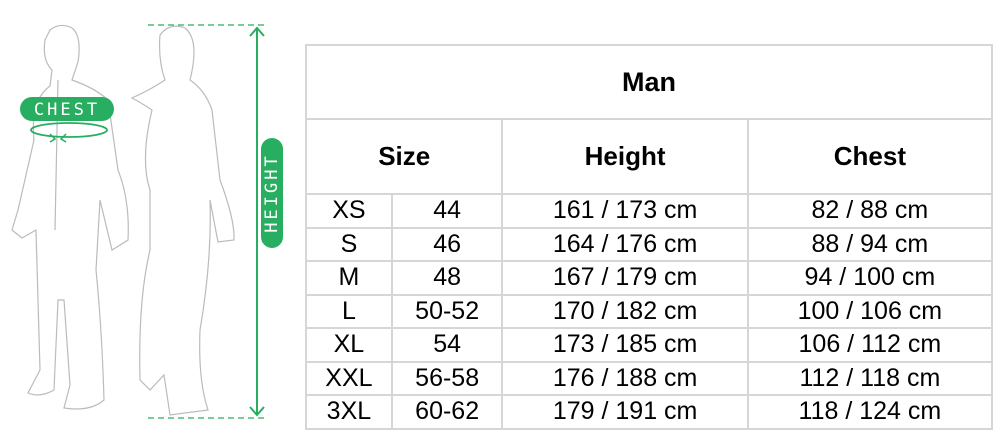 The width and height of the screenshot is (1000, 436). I want to click on arrow-up-icon, so click(257, 31).